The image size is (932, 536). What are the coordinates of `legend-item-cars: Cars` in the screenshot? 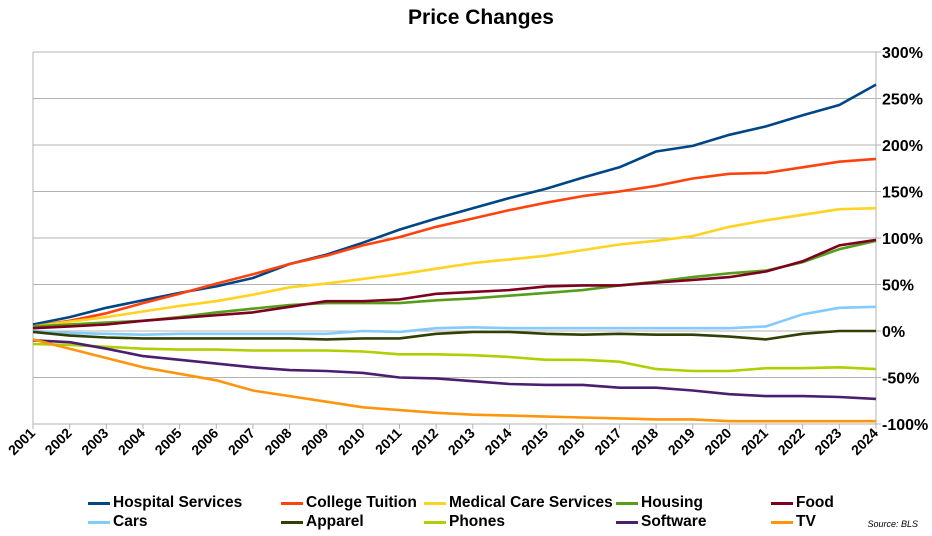 It's located at (117, 522).